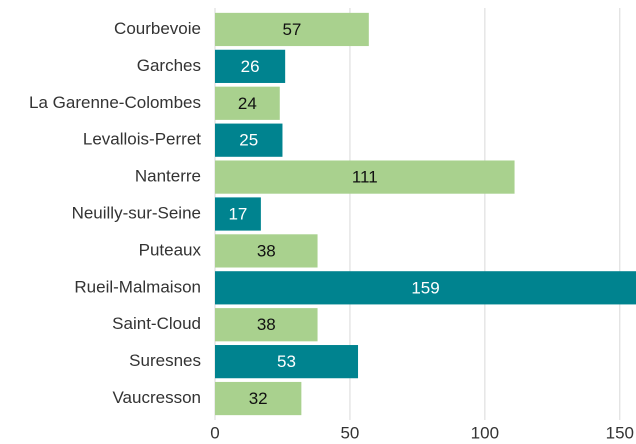  What do you see at coordinates (485, 432) in the screenshot?
I see `x-tick-label: 100` at bounding box center [485, 432].